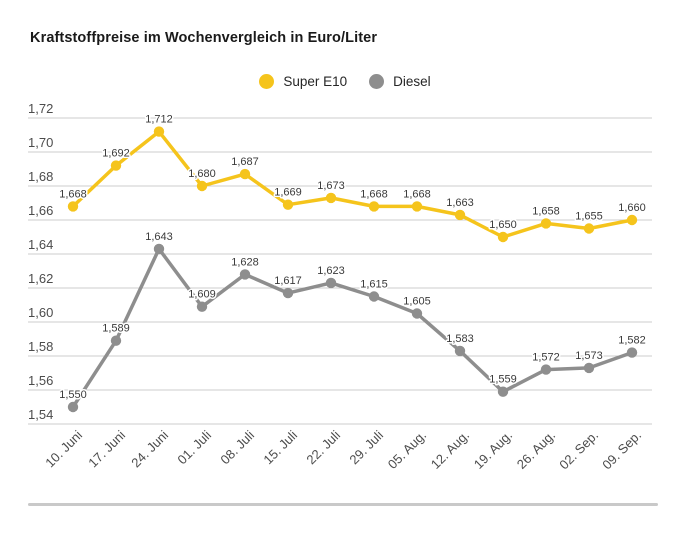 The height and width of the screenshot is (536, 690). What do you see at coordinates (202, 295) in the screenshot?
I see `point-label: 1,609` at bounding box center [202, 295].